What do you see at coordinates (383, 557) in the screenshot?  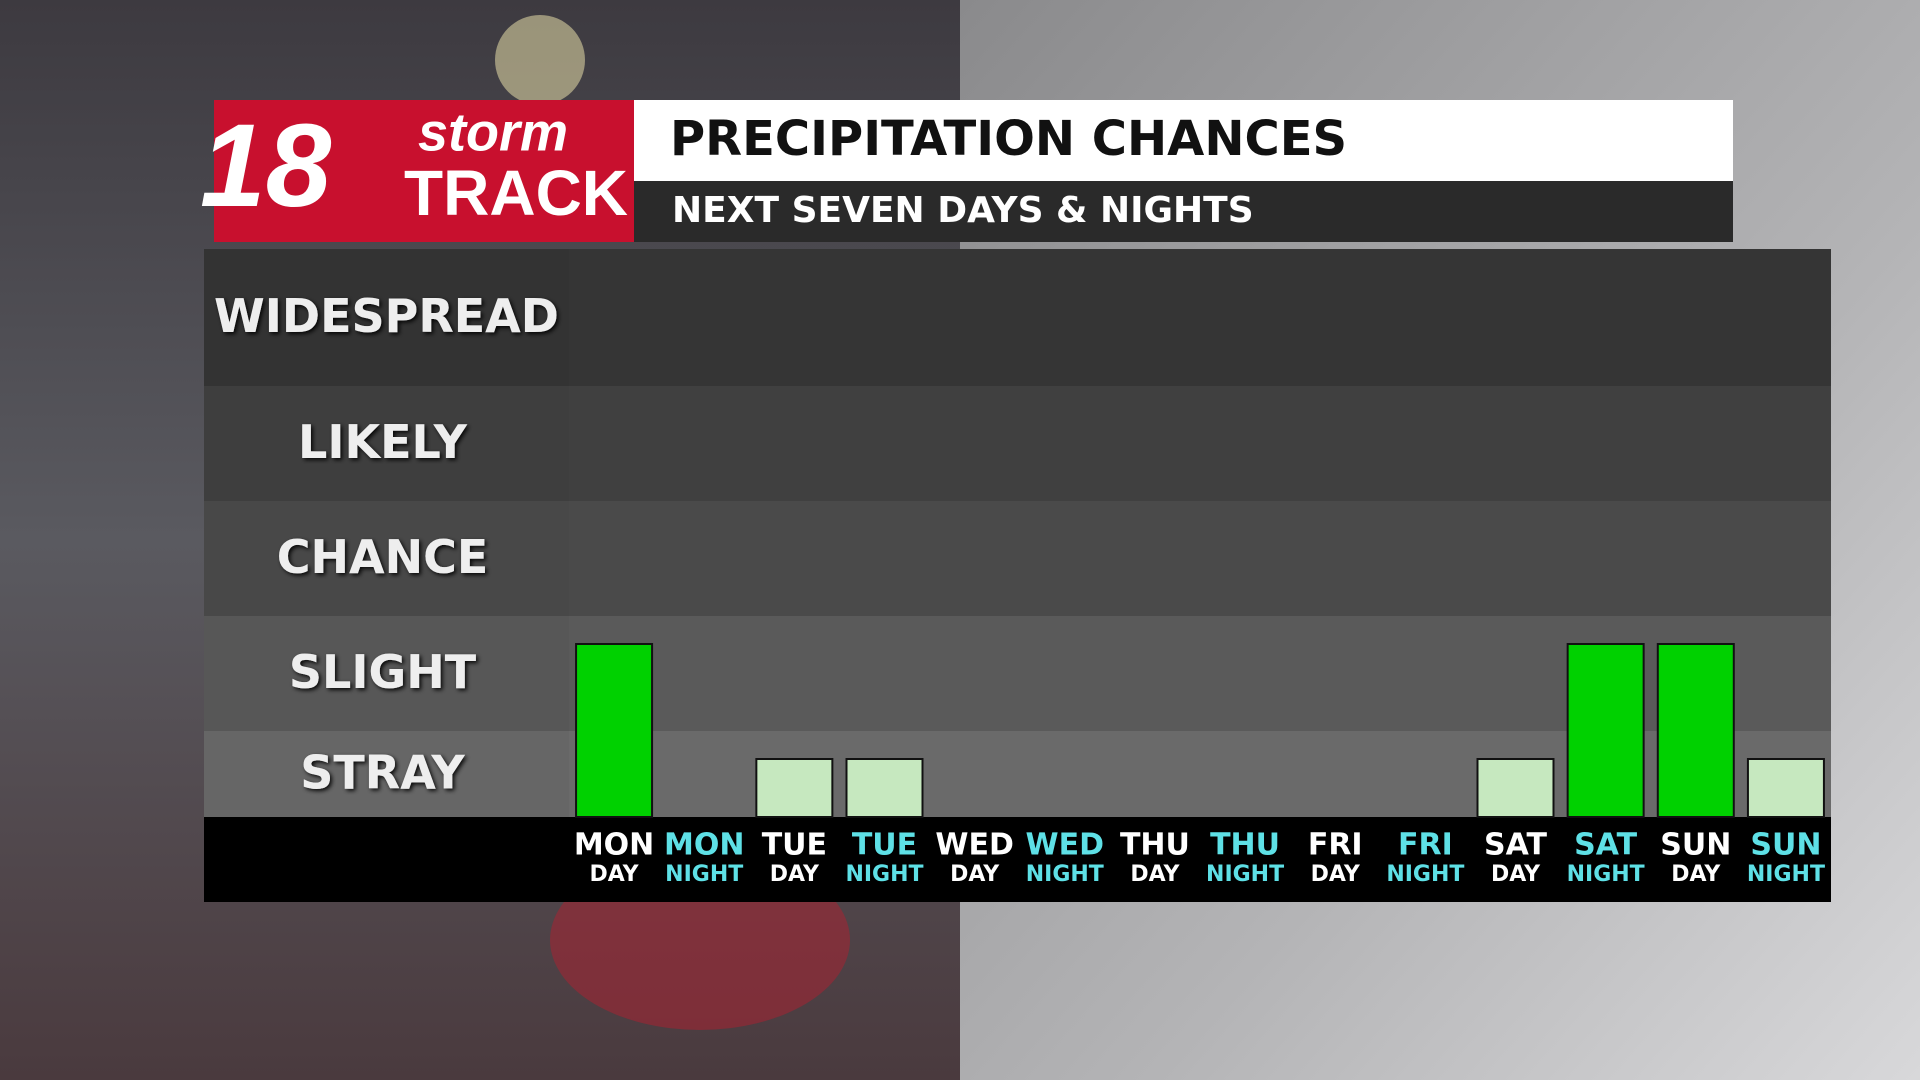 I see `y-tick-label: CHANCE` at bounding box center [383, 557].